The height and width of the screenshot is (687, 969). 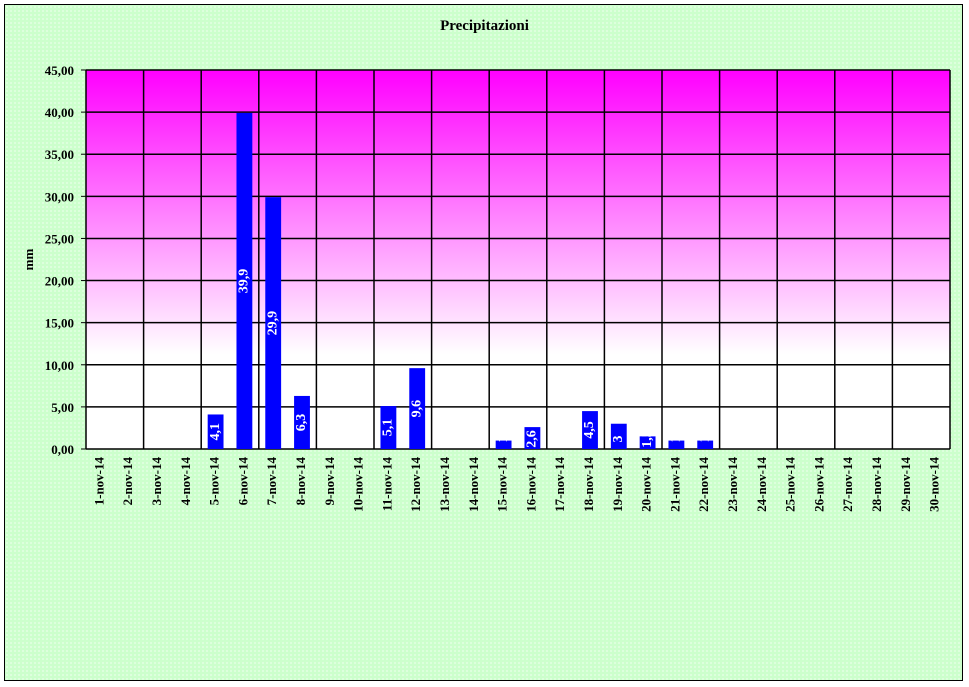 What do you see at coordinates (646, 484) in the screenshot?
I see `x-tick-label: 20-nov-14` at bounding box center [646, 484].